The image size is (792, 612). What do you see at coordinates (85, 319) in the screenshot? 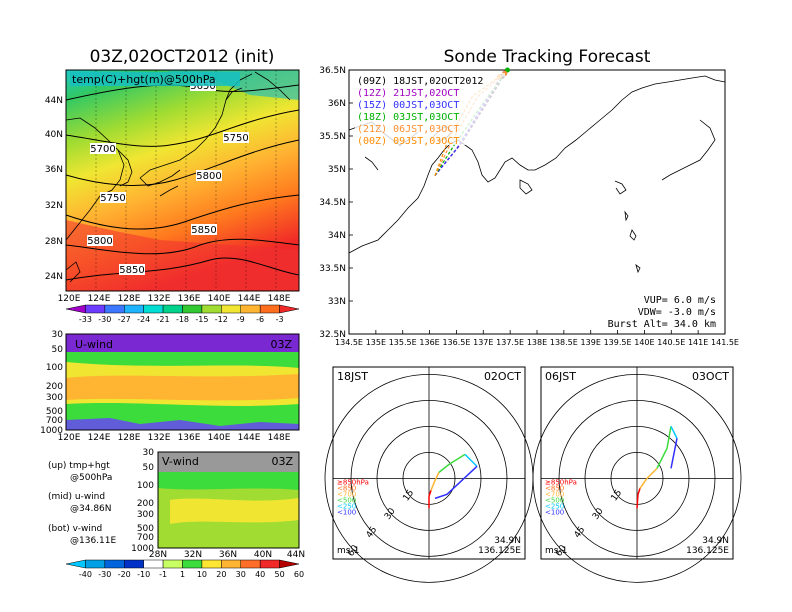
I see `colorbar-label: -33` at bounding box center [85, 319].